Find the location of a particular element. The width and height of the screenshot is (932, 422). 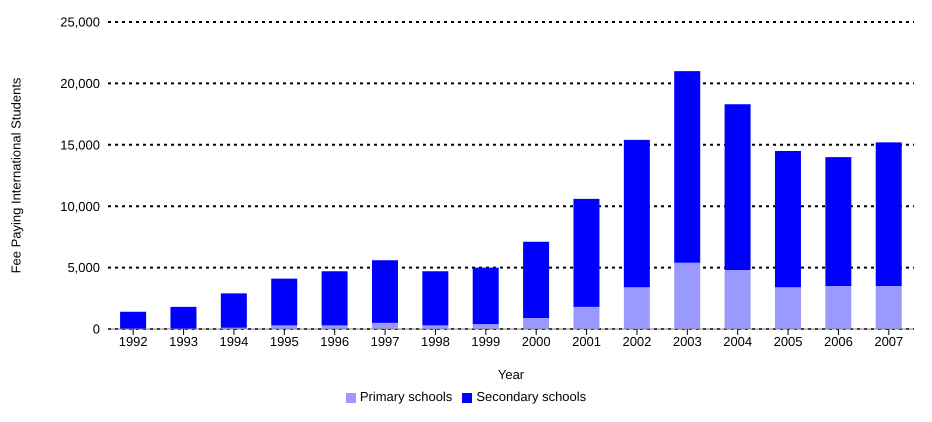

x-tick-label: 1995 is located at coordinates (284, 342).